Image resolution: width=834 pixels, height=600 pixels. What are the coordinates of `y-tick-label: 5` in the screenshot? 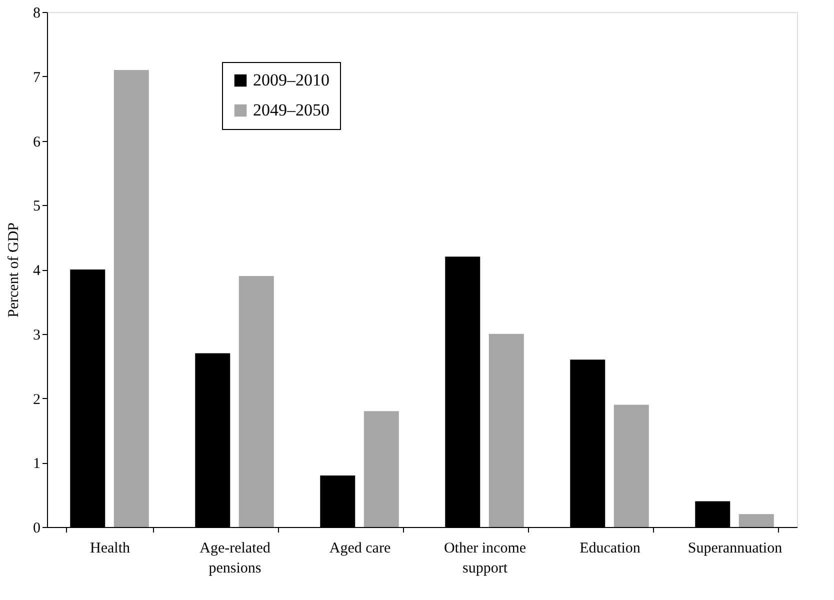 It's located at (36, 206).